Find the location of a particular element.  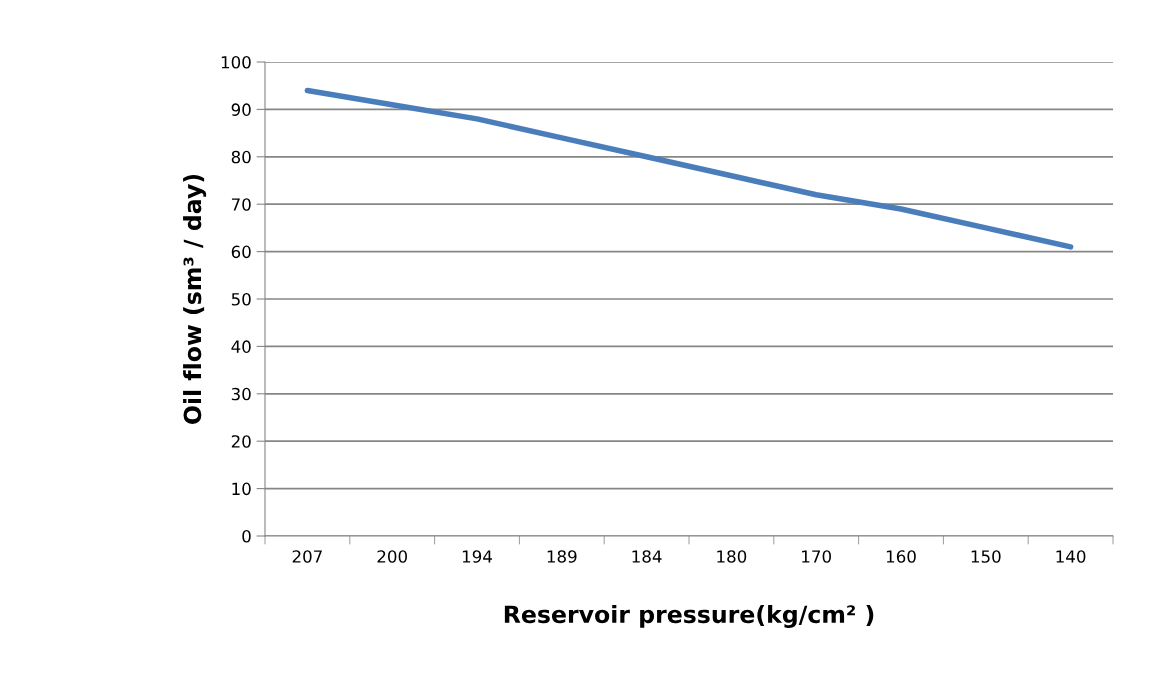

x-axis-title: Reservoir pressure(kg/cm² ) is located at coordinates (689, 616).